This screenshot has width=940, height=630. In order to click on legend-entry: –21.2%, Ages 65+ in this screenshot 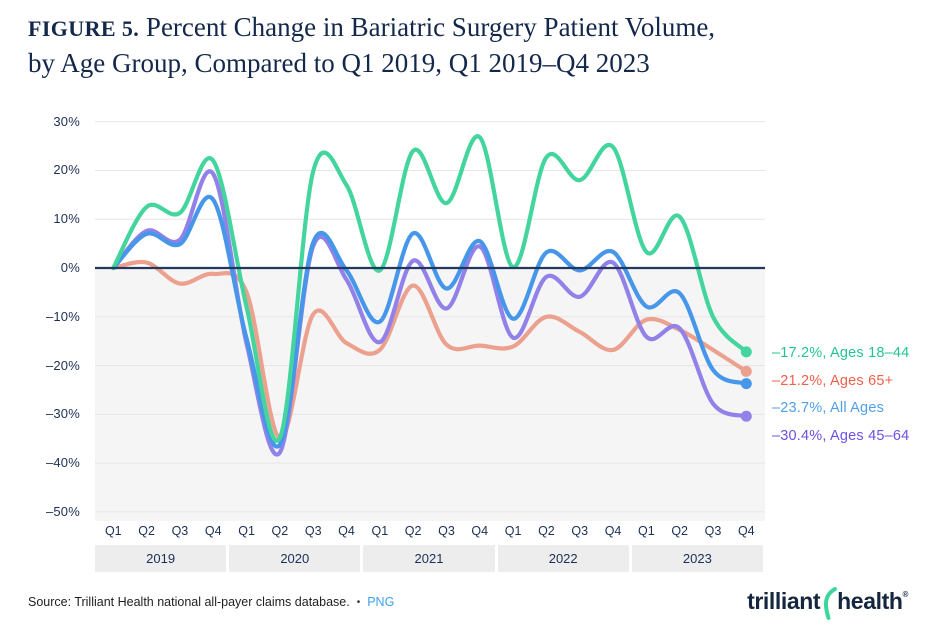, I will do `click(833, 380)`.